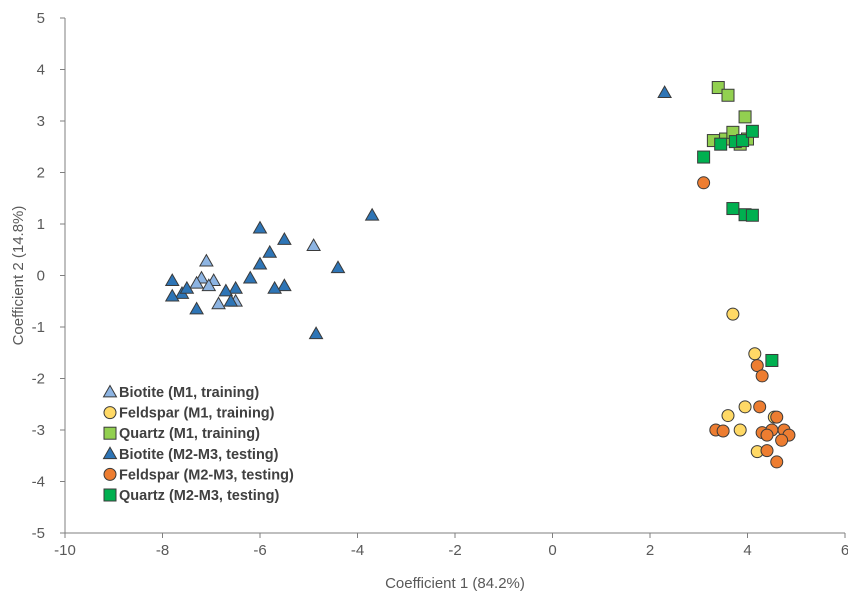 Image resolution: width=848 pixels, height=593 pixels. Describe the element at coordinates (197, 414) in the screenshot. I see `legend-label: Feldspar (M1, training)` at that location.